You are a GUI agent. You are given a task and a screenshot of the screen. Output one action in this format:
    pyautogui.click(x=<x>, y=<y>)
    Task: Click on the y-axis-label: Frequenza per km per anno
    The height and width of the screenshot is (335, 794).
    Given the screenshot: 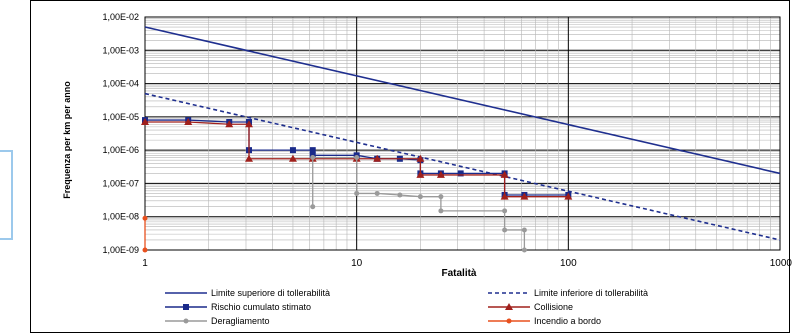 What is the action you would take?
    pyautogui.click(x=67, y=140)
    